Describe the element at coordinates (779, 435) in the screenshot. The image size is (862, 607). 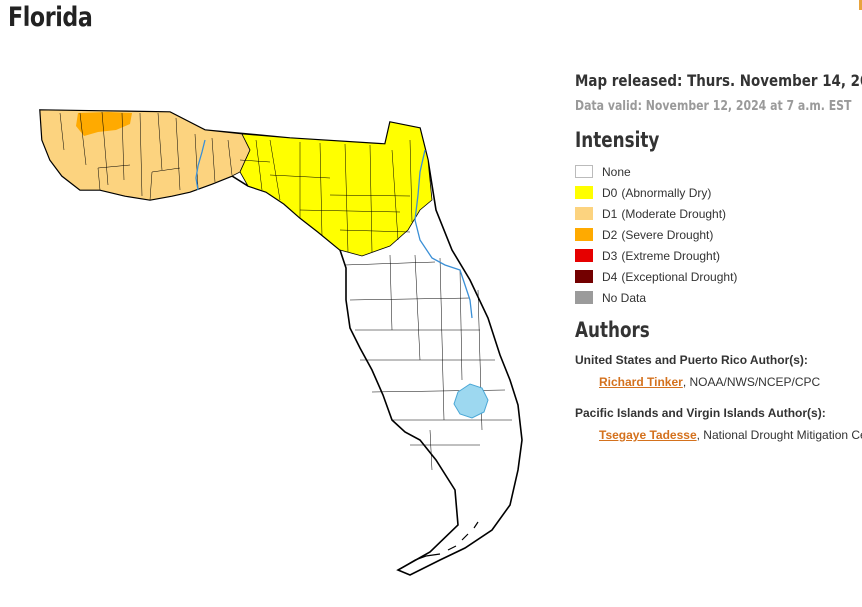
I see `author-affiliation: , National Drought Mitigation Center` at that location.